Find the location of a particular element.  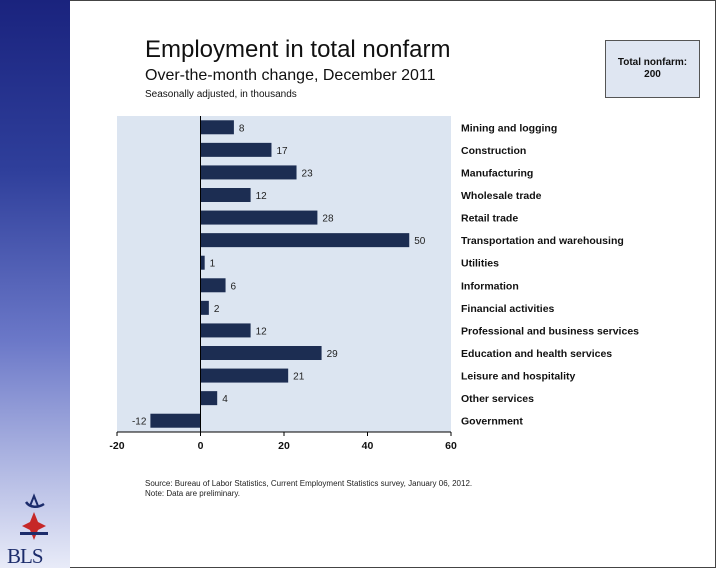

data-label: 8 is located at coordinates (242, 128).